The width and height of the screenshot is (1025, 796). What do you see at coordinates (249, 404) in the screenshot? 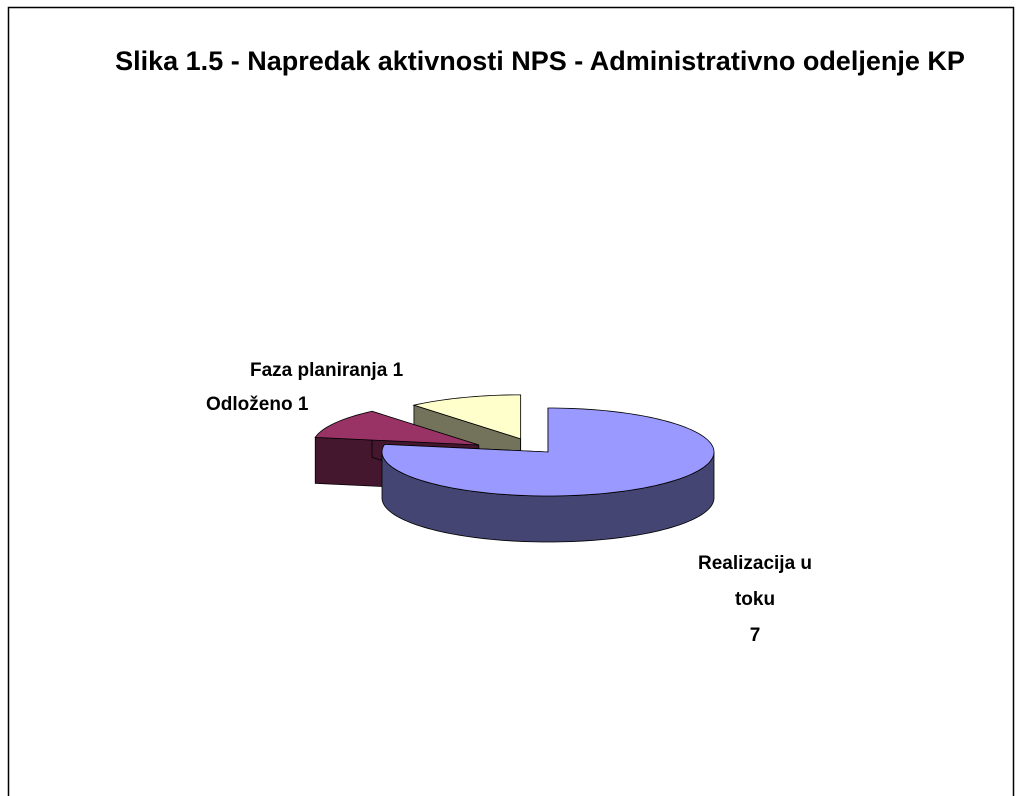
I see `label-name: Odloženo` at bounding box center [249, 404].